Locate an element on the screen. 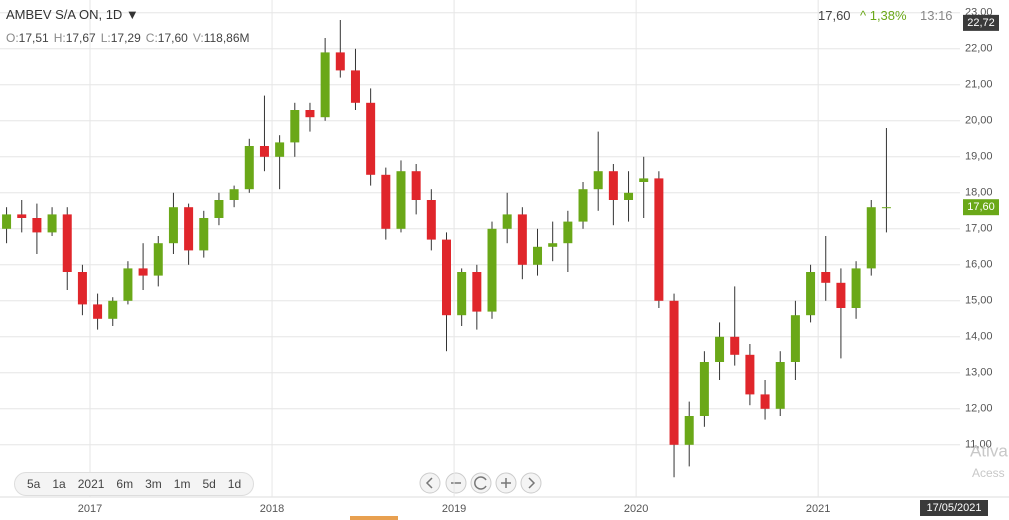  x-tick-label: 2019 is located at coordinates (454, 509).